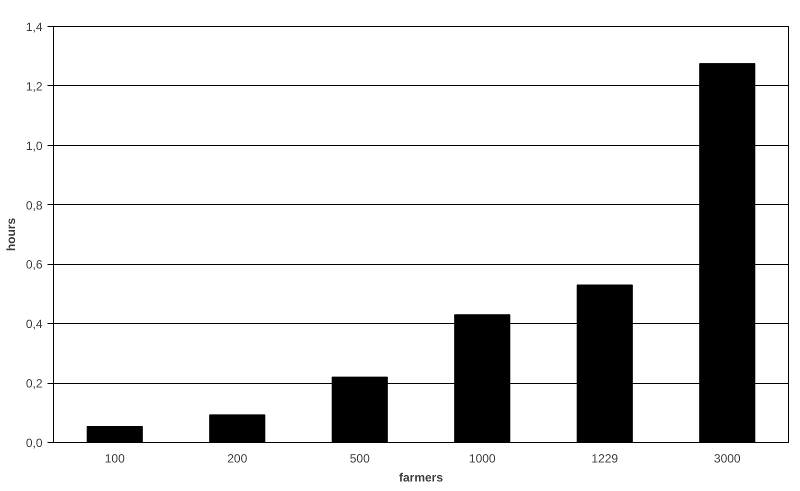 This screenshot has width=800, height=491. What do you see at coordinates (34, 324) in the screenshot?
I see `y-tick-label: 0,4` at bounding box center [34, 324].